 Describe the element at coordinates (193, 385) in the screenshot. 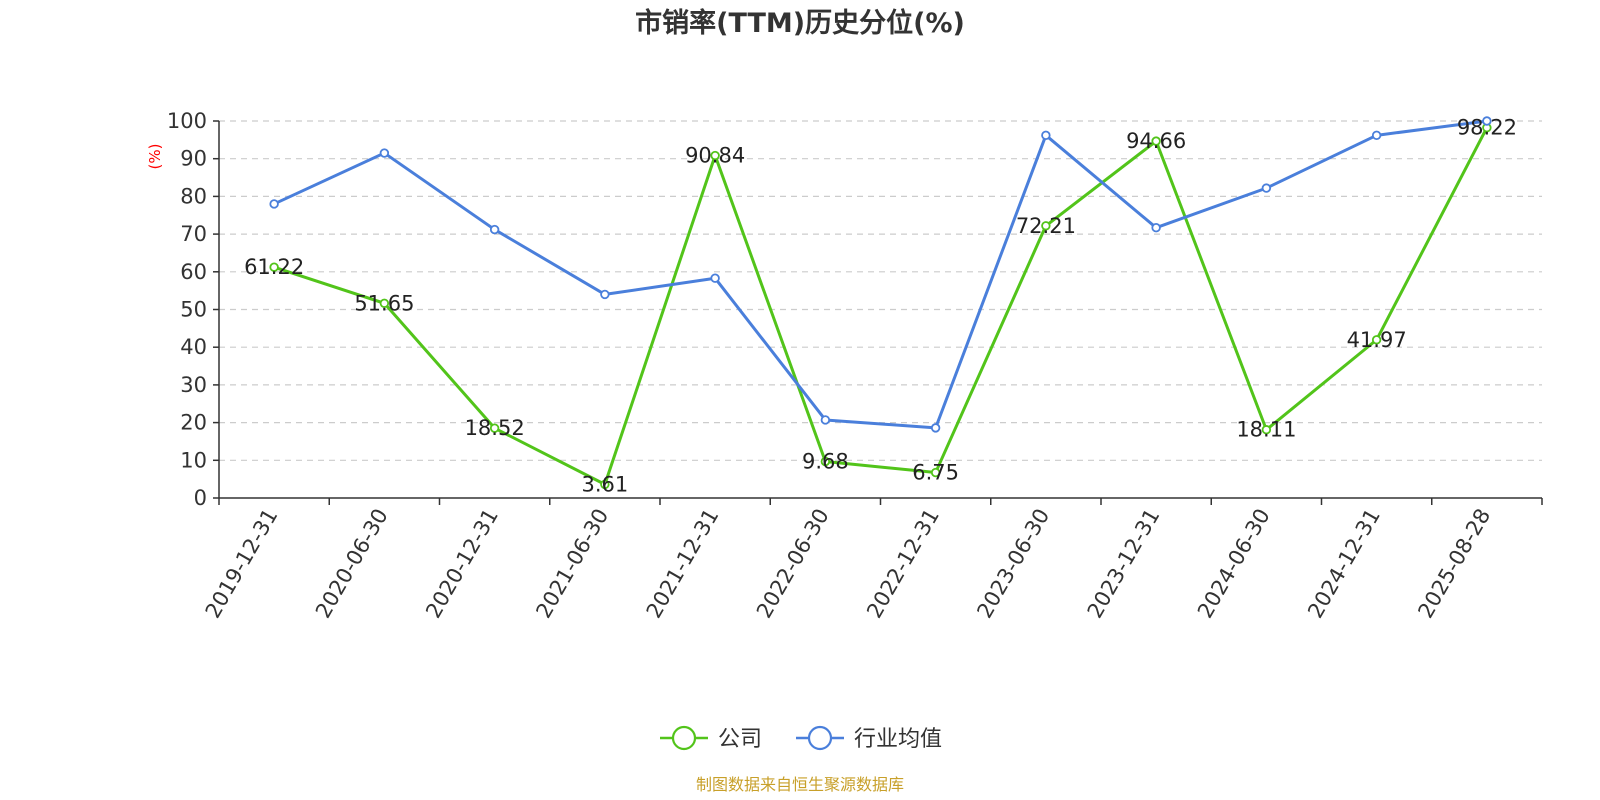

I see `y-tick-label: 30` at that location.